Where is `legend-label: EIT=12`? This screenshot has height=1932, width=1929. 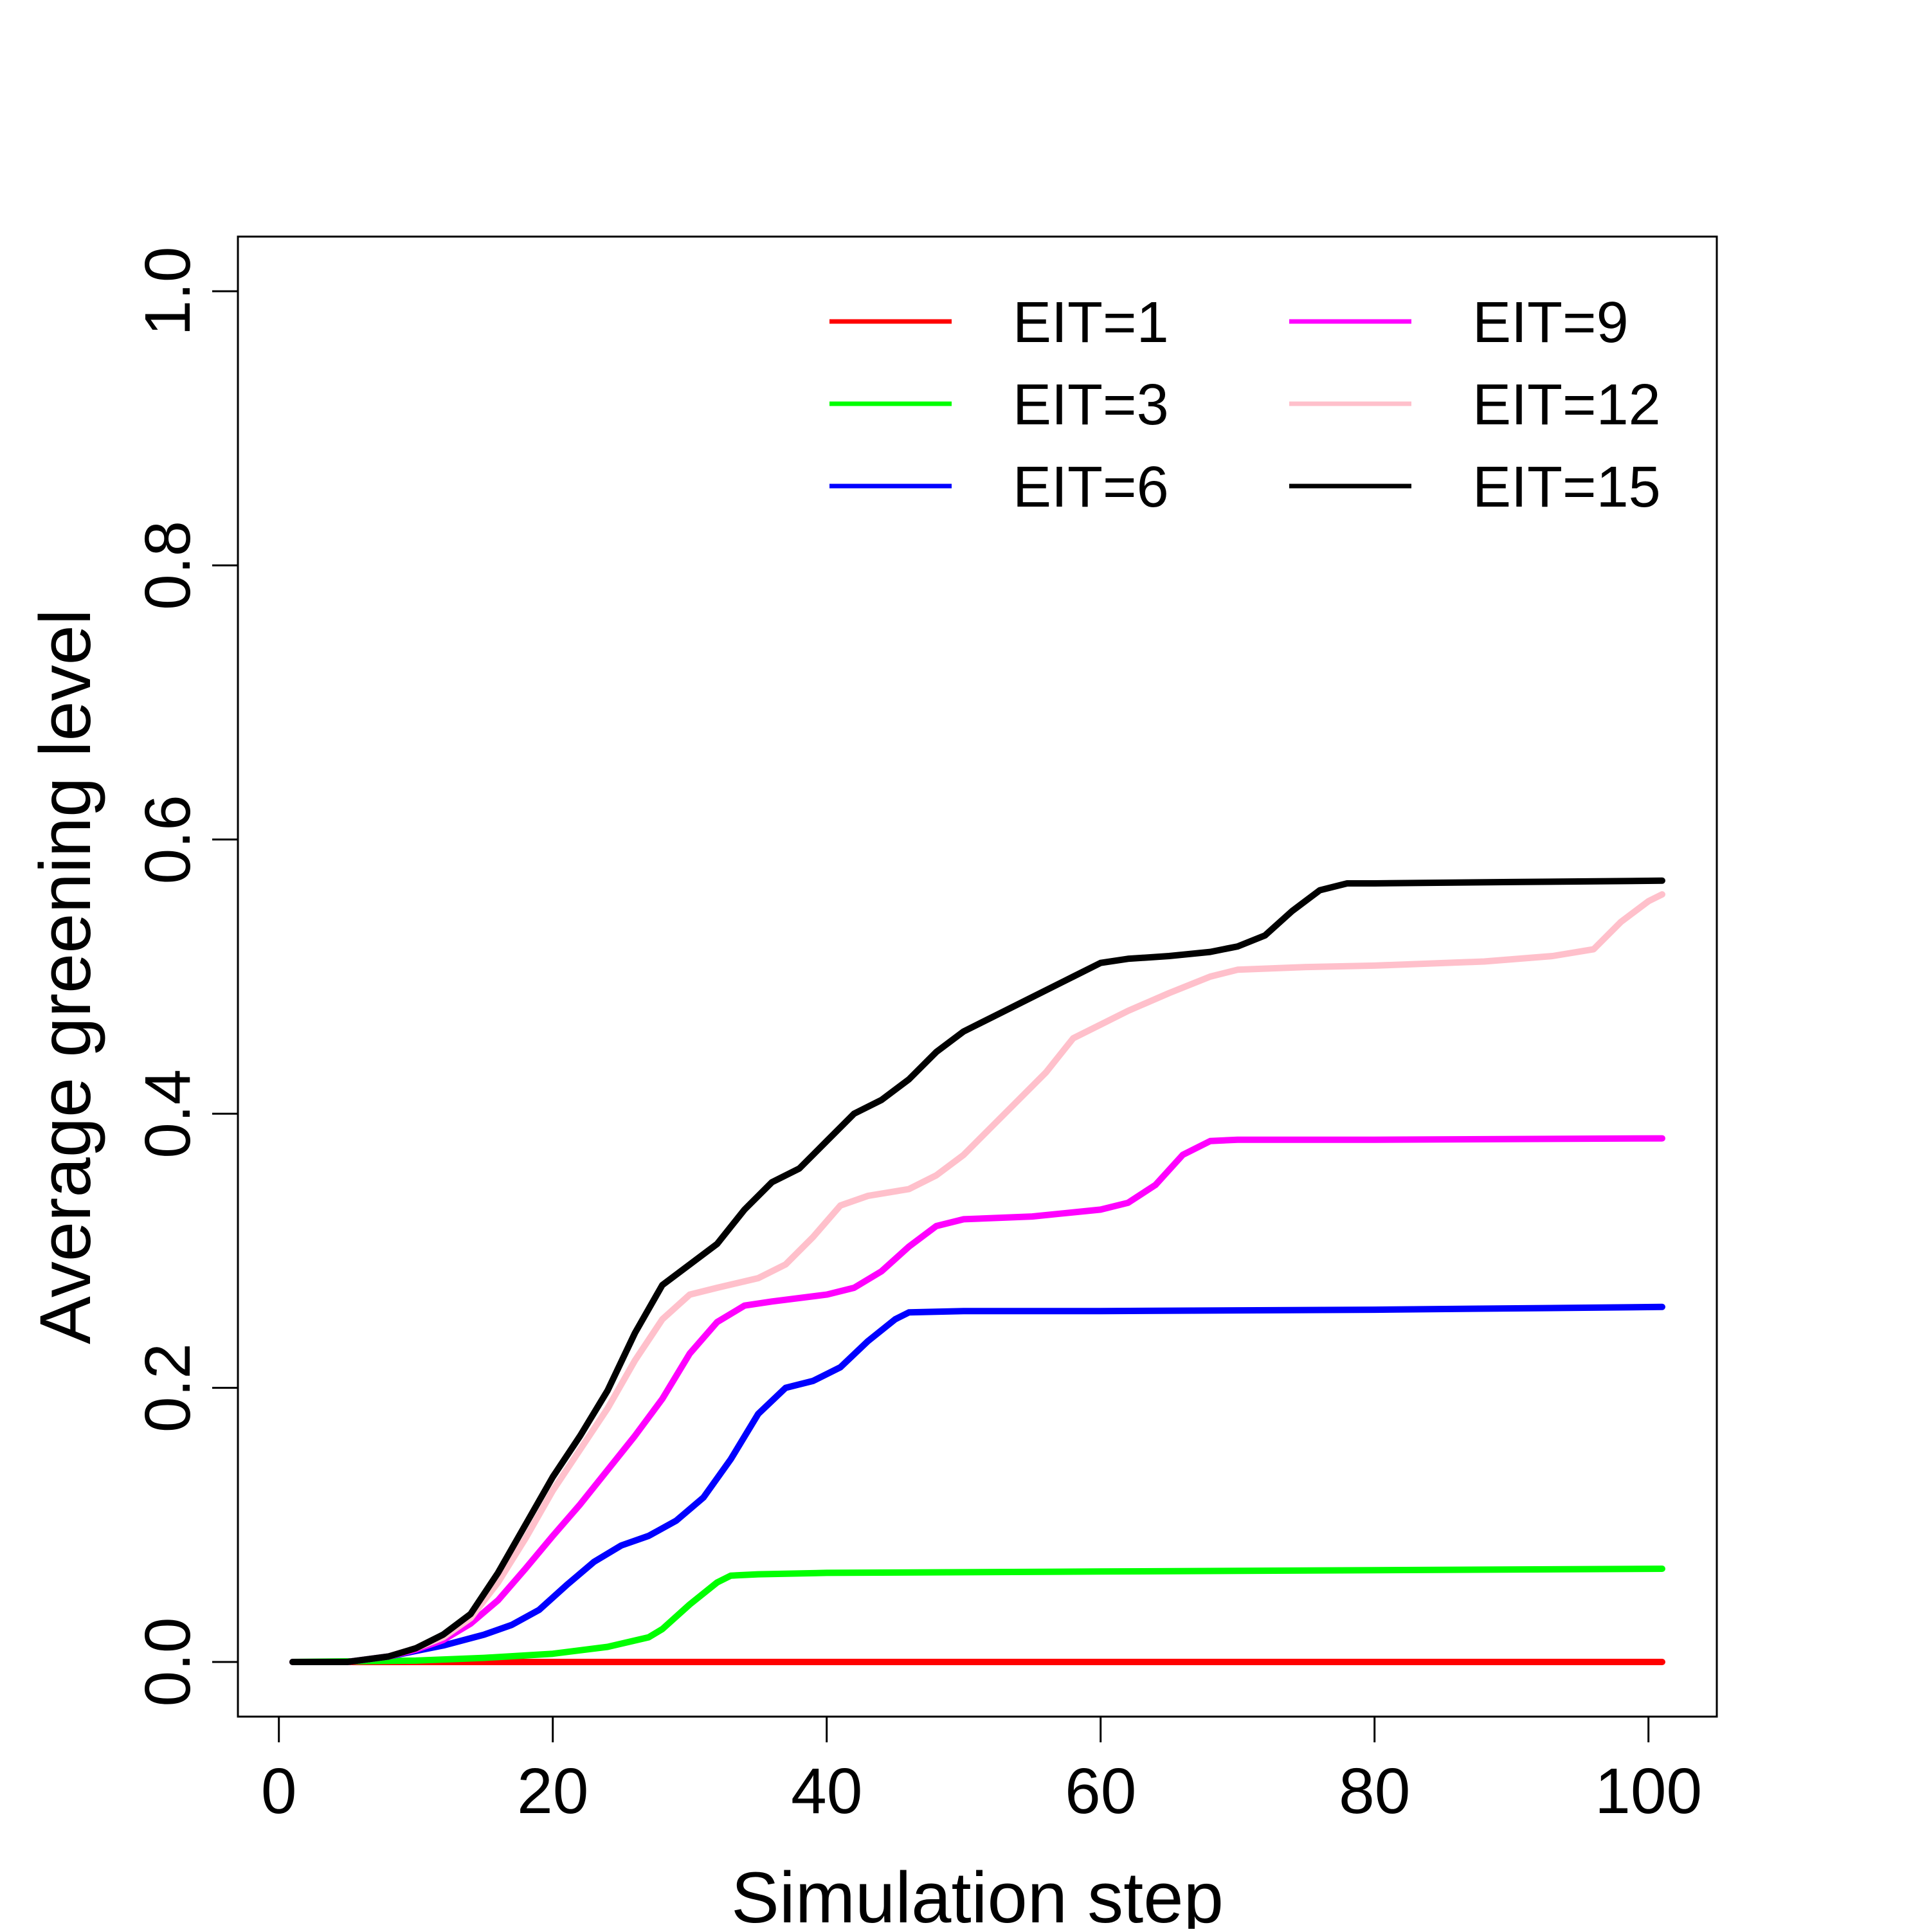
legend-label: EIT=12 is located at coordinates (1567, 405).